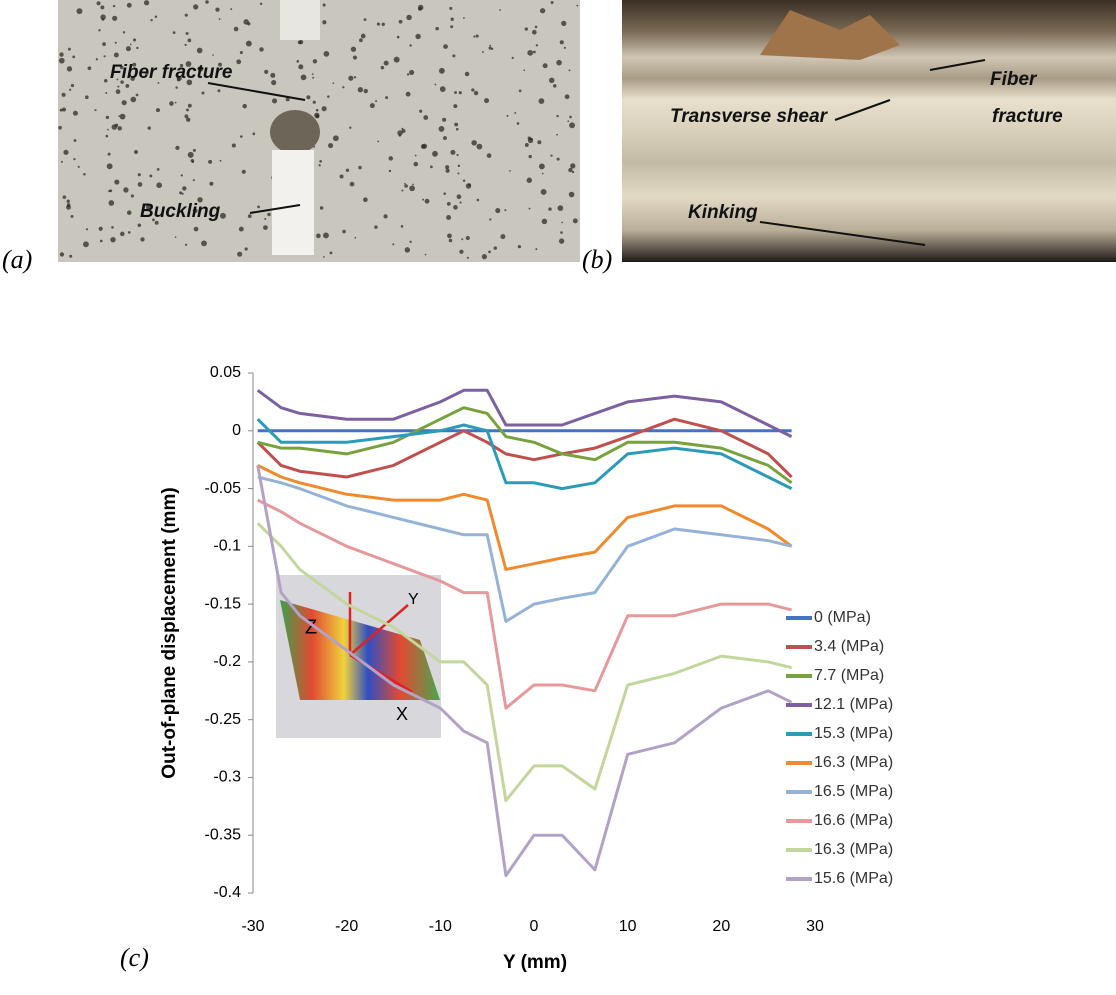 The height and width of the screenshot is (995, 1116). Describe the element at coordinates (346, 926) in the screenshot. I see `x-tick-label: -20` at that location.